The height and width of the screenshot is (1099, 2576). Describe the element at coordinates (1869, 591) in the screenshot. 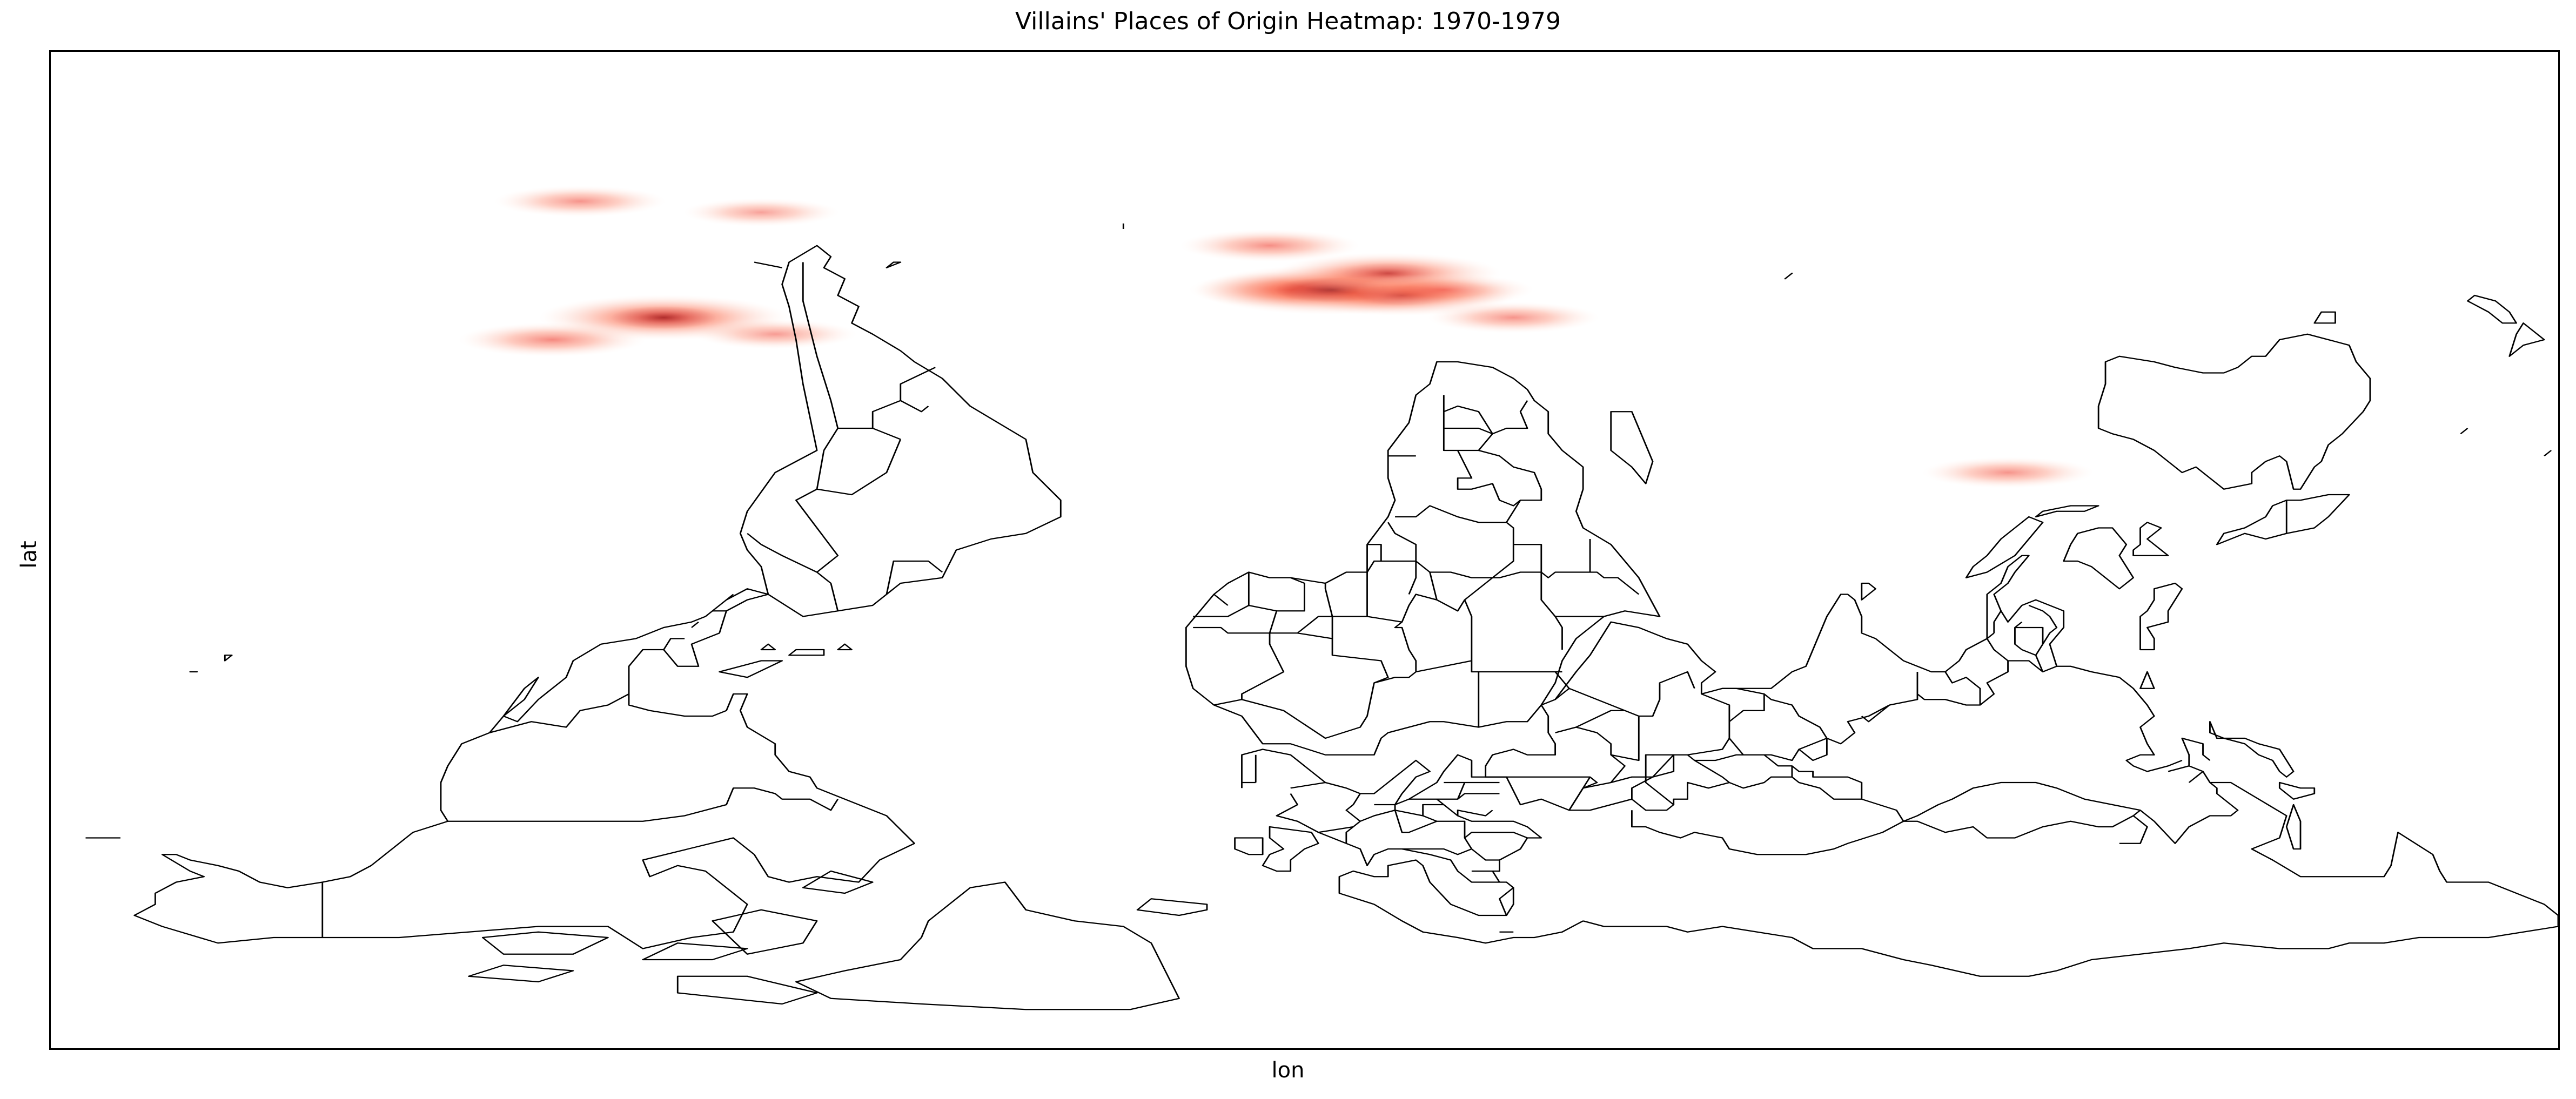

I see `landmass-sri-lanka` at that location.